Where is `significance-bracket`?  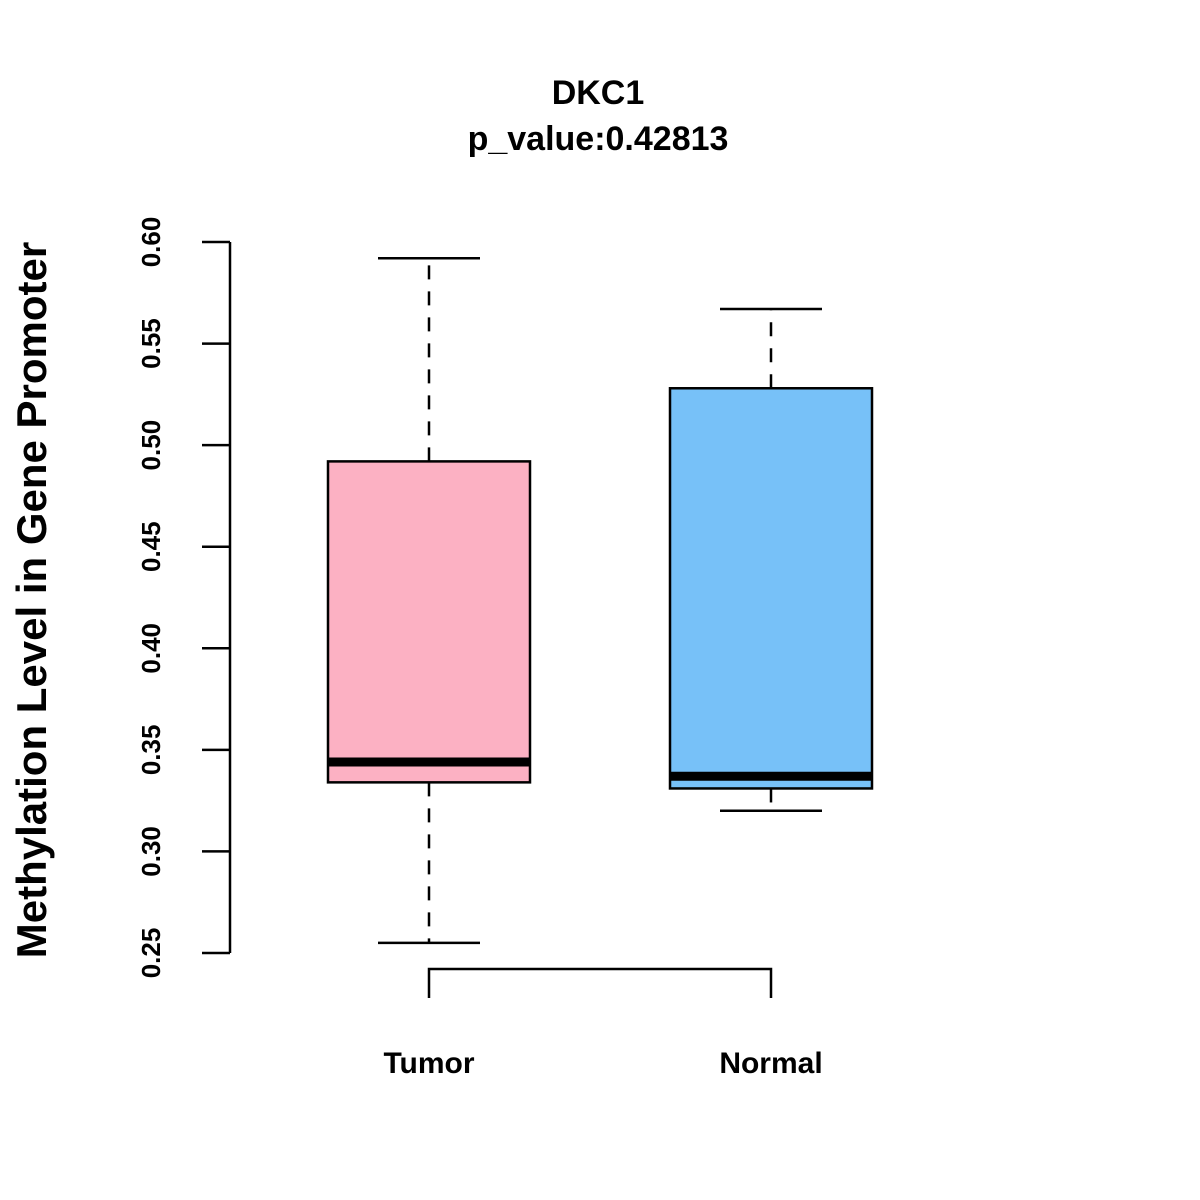
significance-bracket is located at coordinates (600, 982).